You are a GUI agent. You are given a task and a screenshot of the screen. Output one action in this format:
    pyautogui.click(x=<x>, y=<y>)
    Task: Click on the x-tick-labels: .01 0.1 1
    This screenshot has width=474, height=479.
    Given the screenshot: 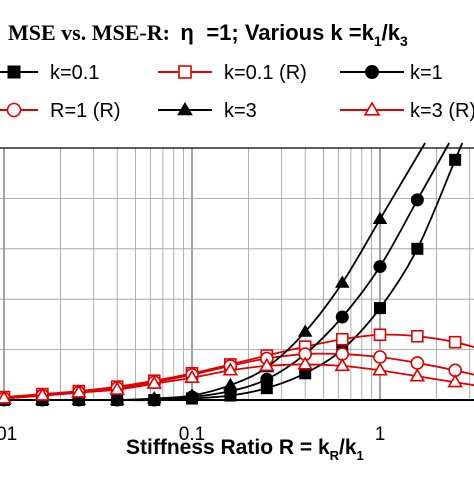 What is the action you would take?
    pyautogui.click(x=192, y=434)
    